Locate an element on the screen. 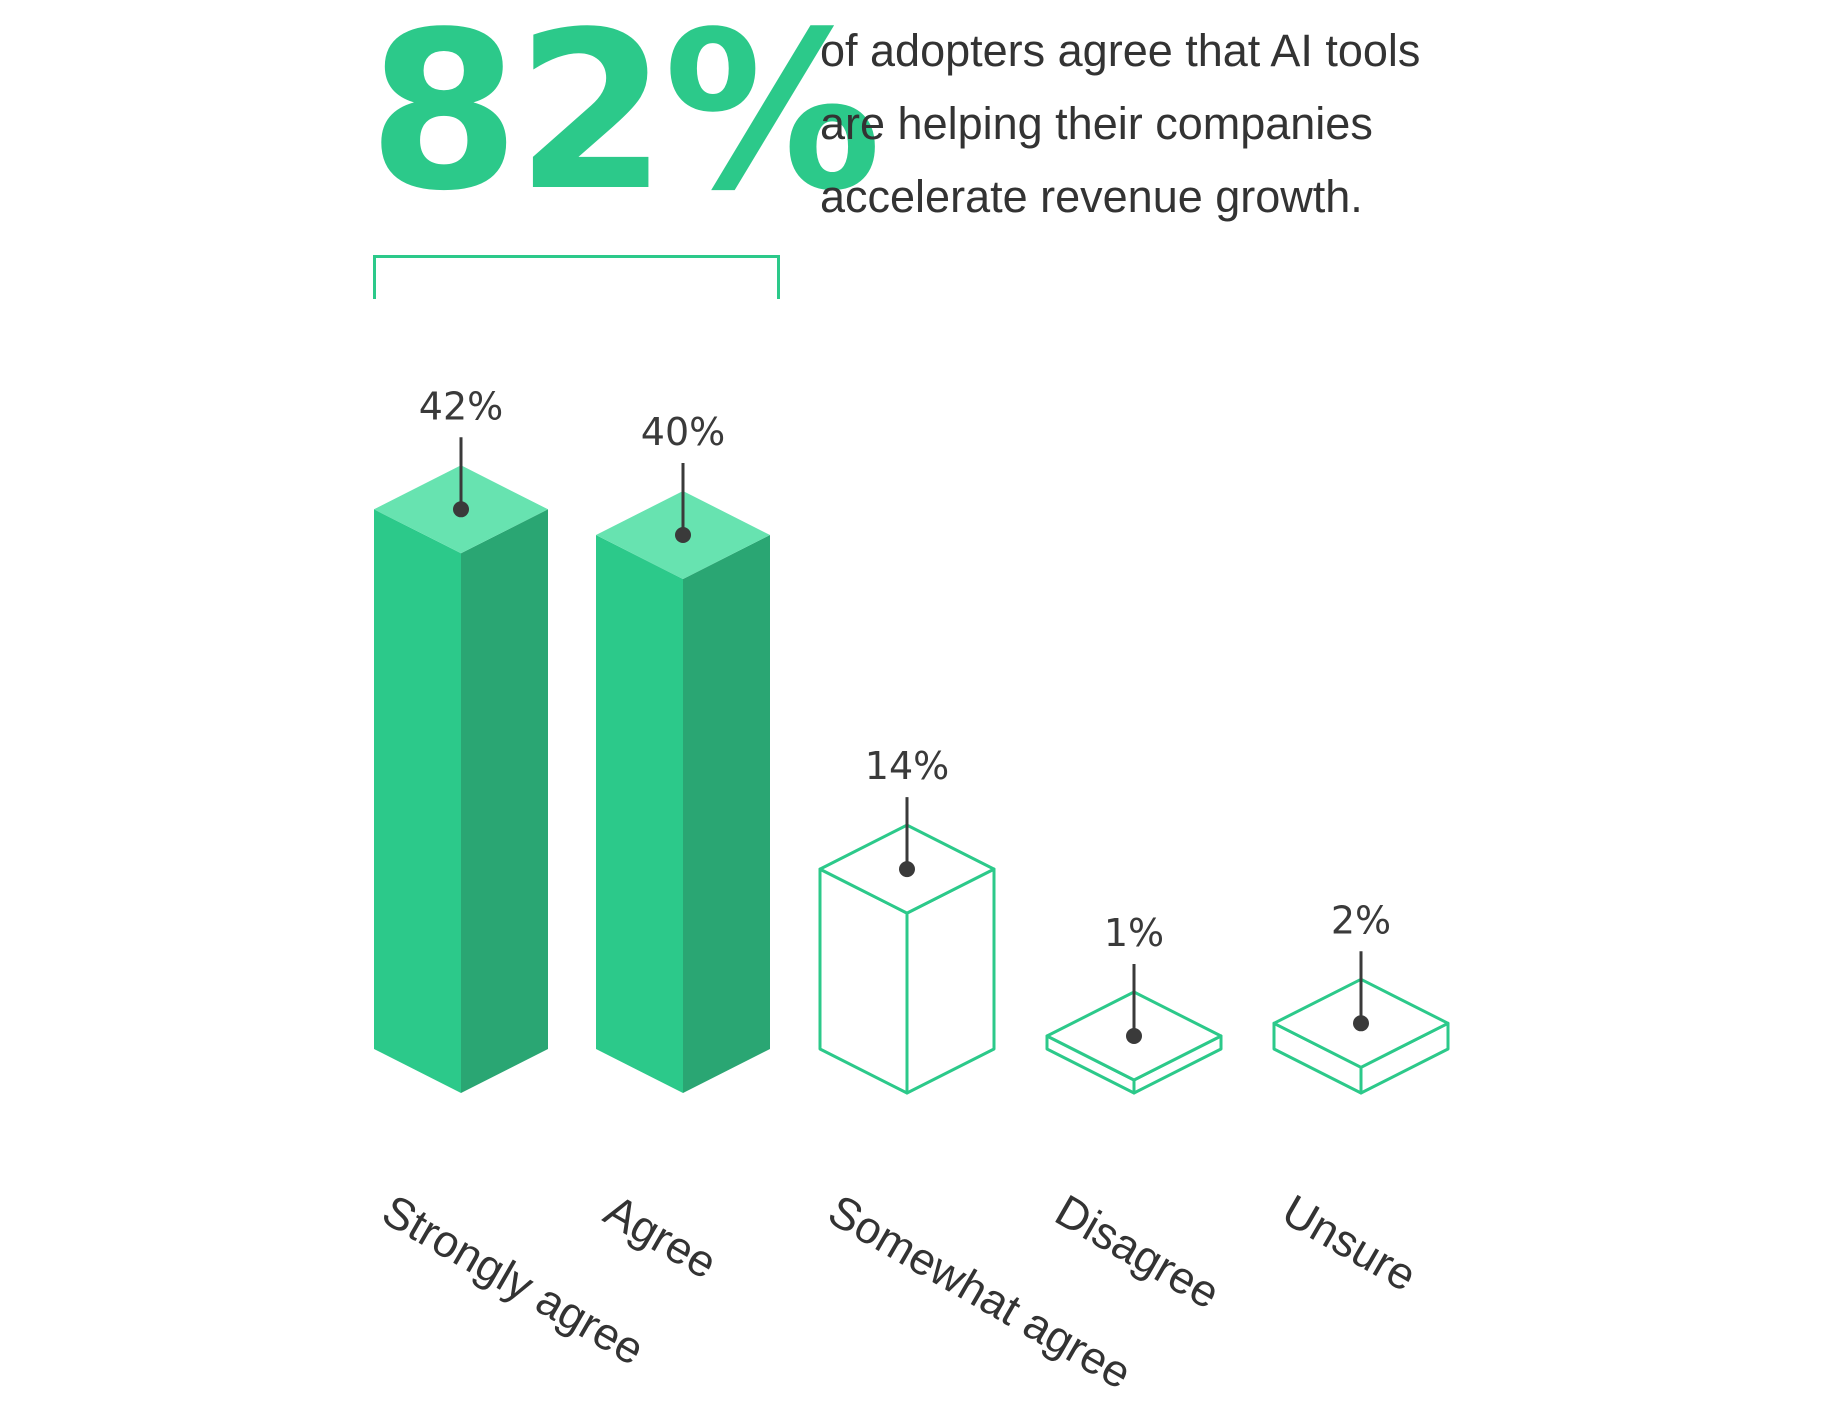 The width and height of the screenshot is (1837, 1403). bar-2: 40% Agree is located at coordinates (683, 849).